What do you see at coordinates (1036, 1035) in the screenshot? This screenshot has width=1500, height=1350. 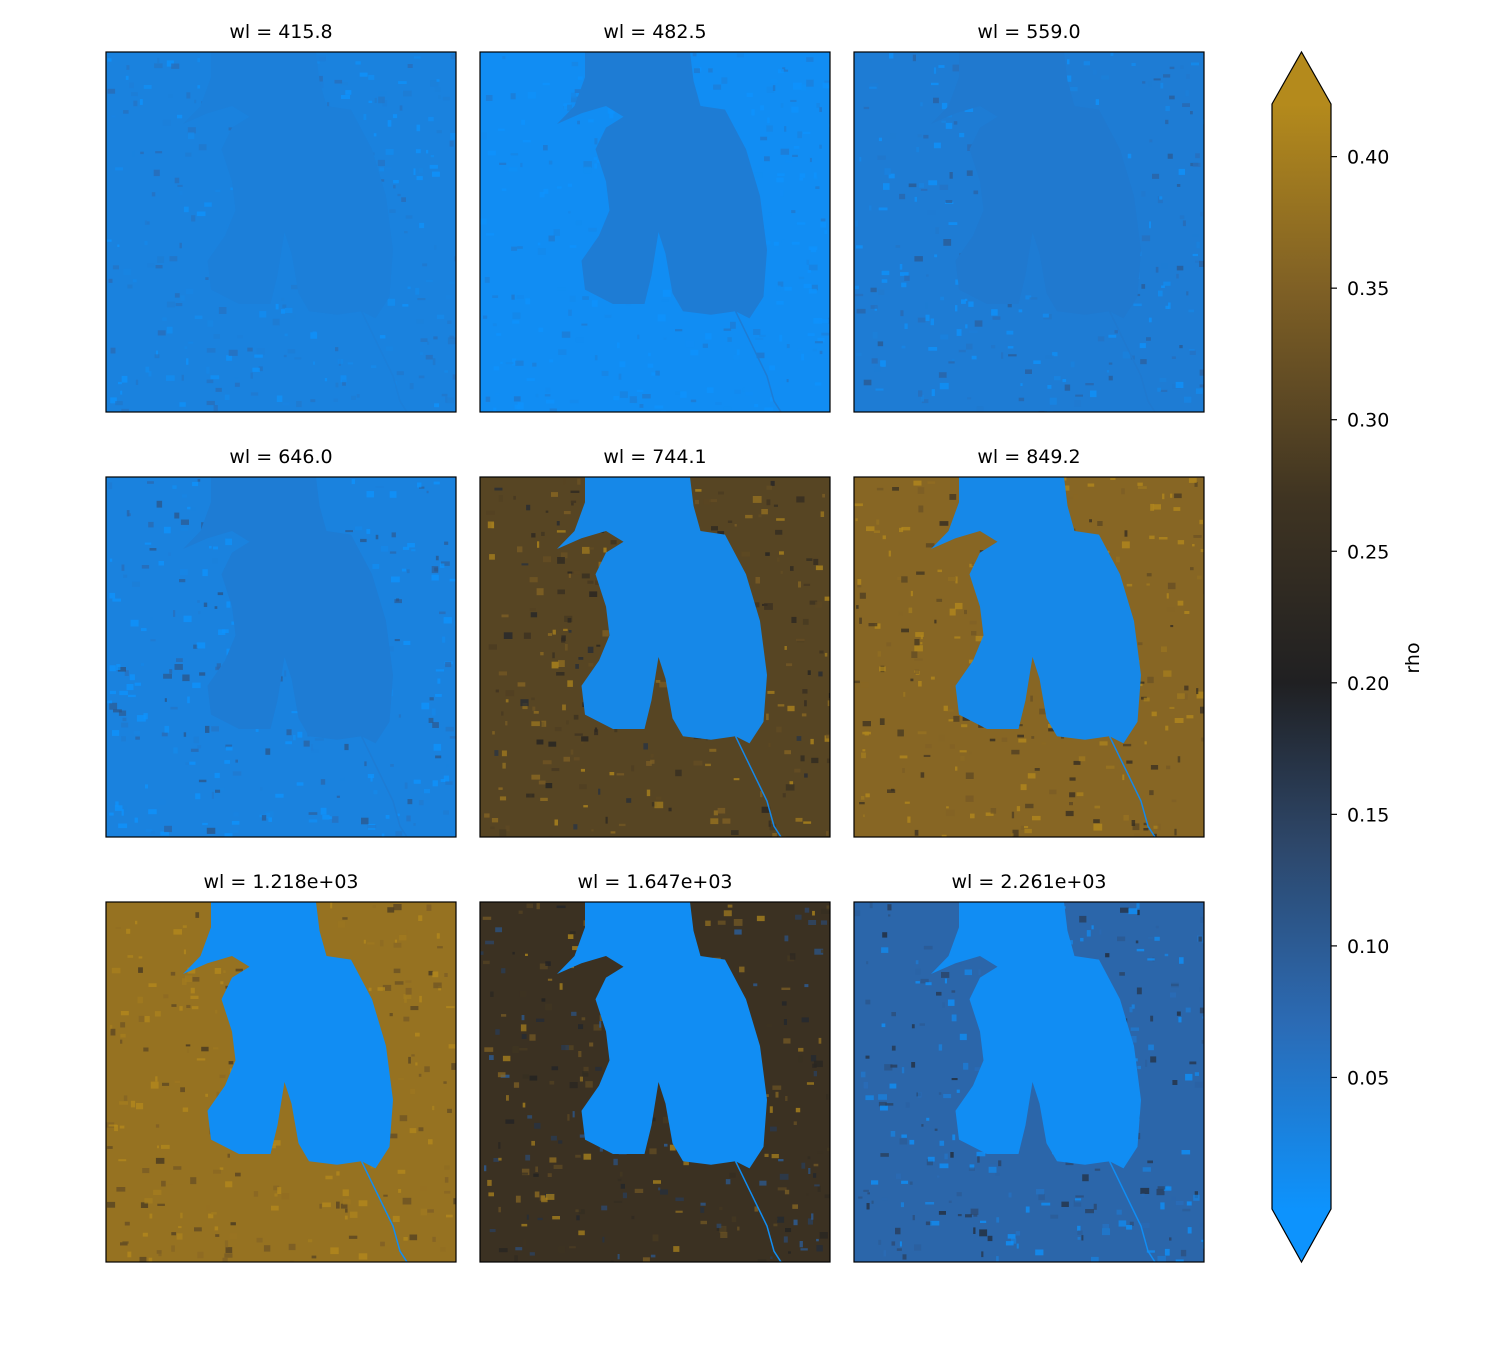 I see `lake-area` at bounding box center [1036, 1035].